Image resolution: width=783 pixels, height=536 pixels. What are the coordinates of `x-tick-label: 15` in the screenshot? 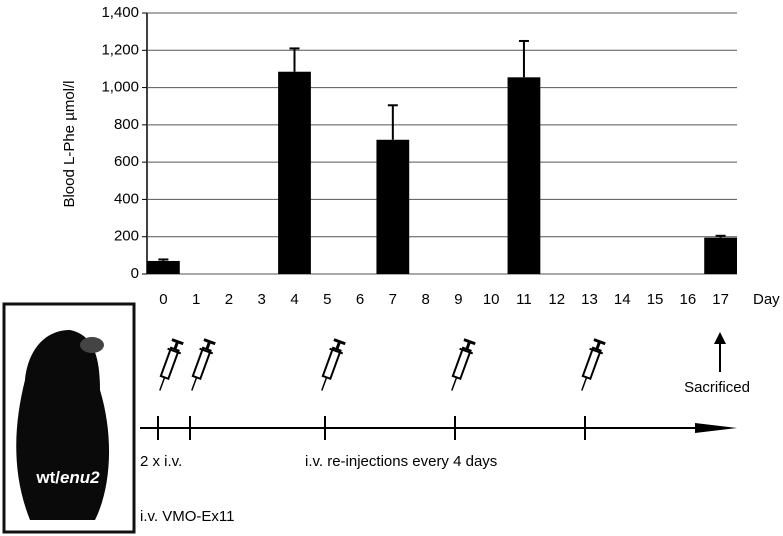 It's located at (655, 299).